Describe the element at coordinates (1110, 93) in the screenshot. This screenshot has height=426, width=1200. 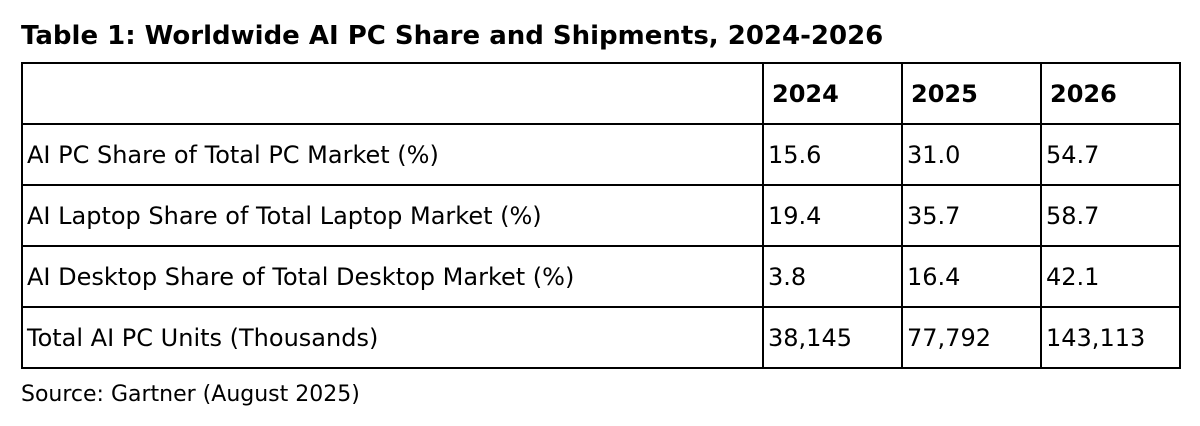
I see `header-cell-2026: 2026` at that location.